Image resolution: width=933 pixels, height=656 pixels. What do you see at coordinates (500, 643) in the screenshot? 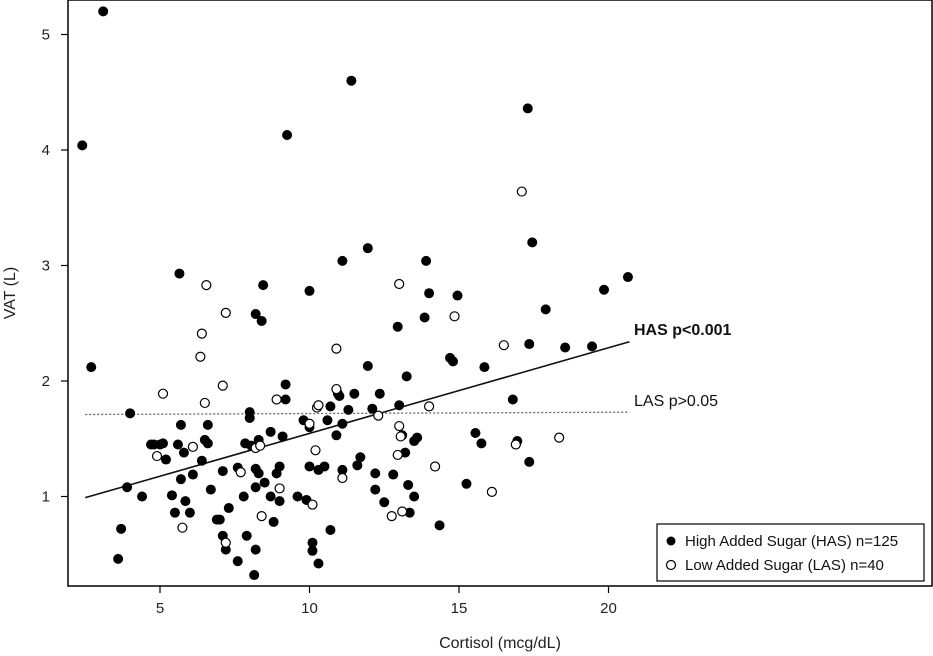
I see `x-axis-title: Cortisol (mcg/dL)` at bounding box center [500, 643].